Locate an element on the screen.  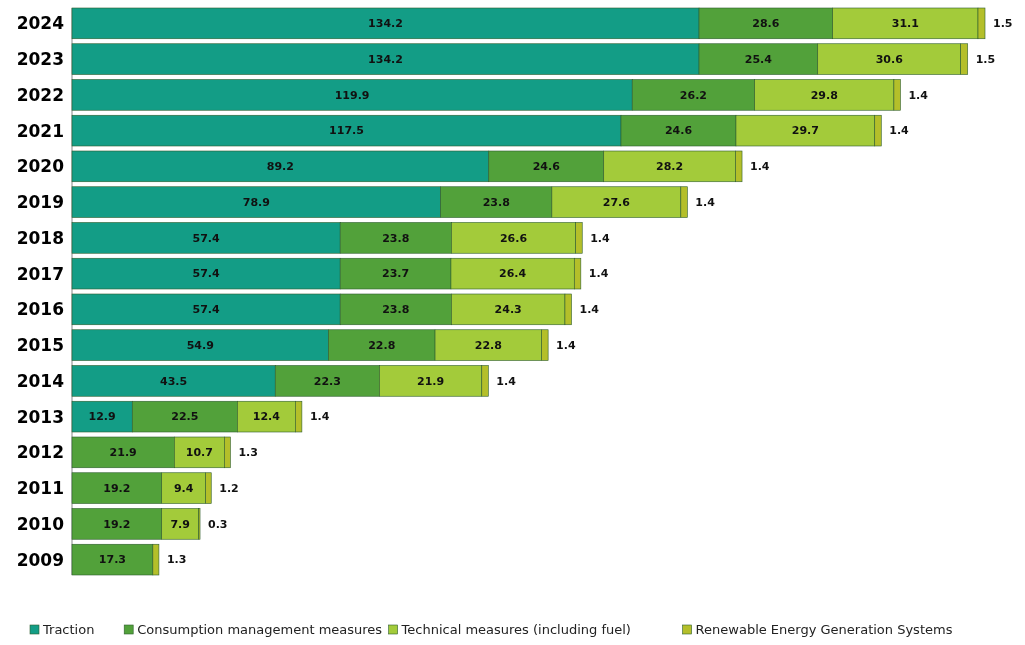
data-label: 7.9 is located at coordinates (180, 524).